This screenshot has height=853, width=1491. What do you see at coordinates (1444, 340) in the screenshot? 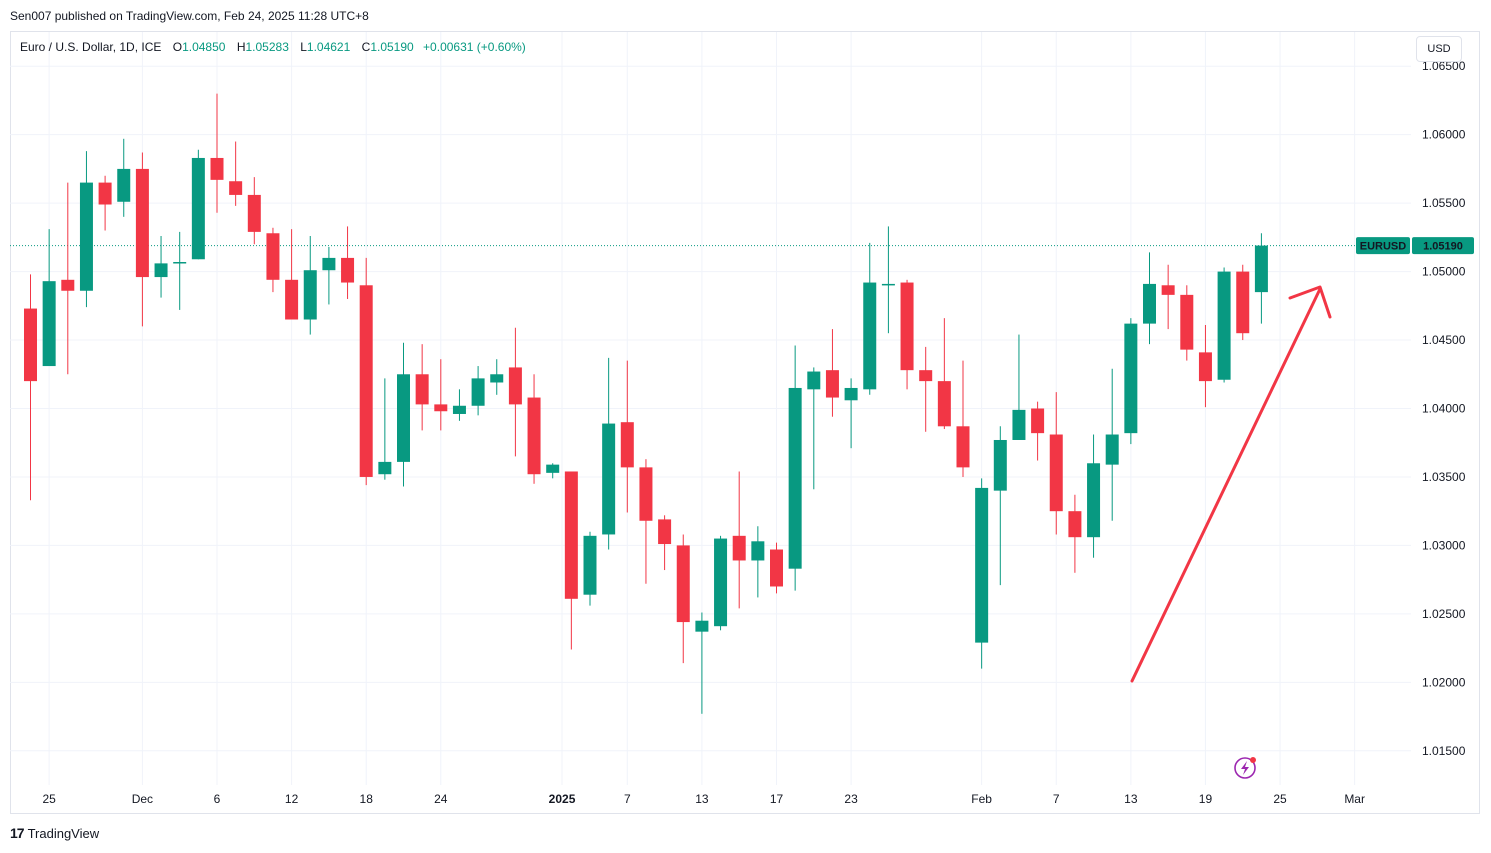
I see `price-tick-label: 1.04500` at bounding box center [1444, 340].